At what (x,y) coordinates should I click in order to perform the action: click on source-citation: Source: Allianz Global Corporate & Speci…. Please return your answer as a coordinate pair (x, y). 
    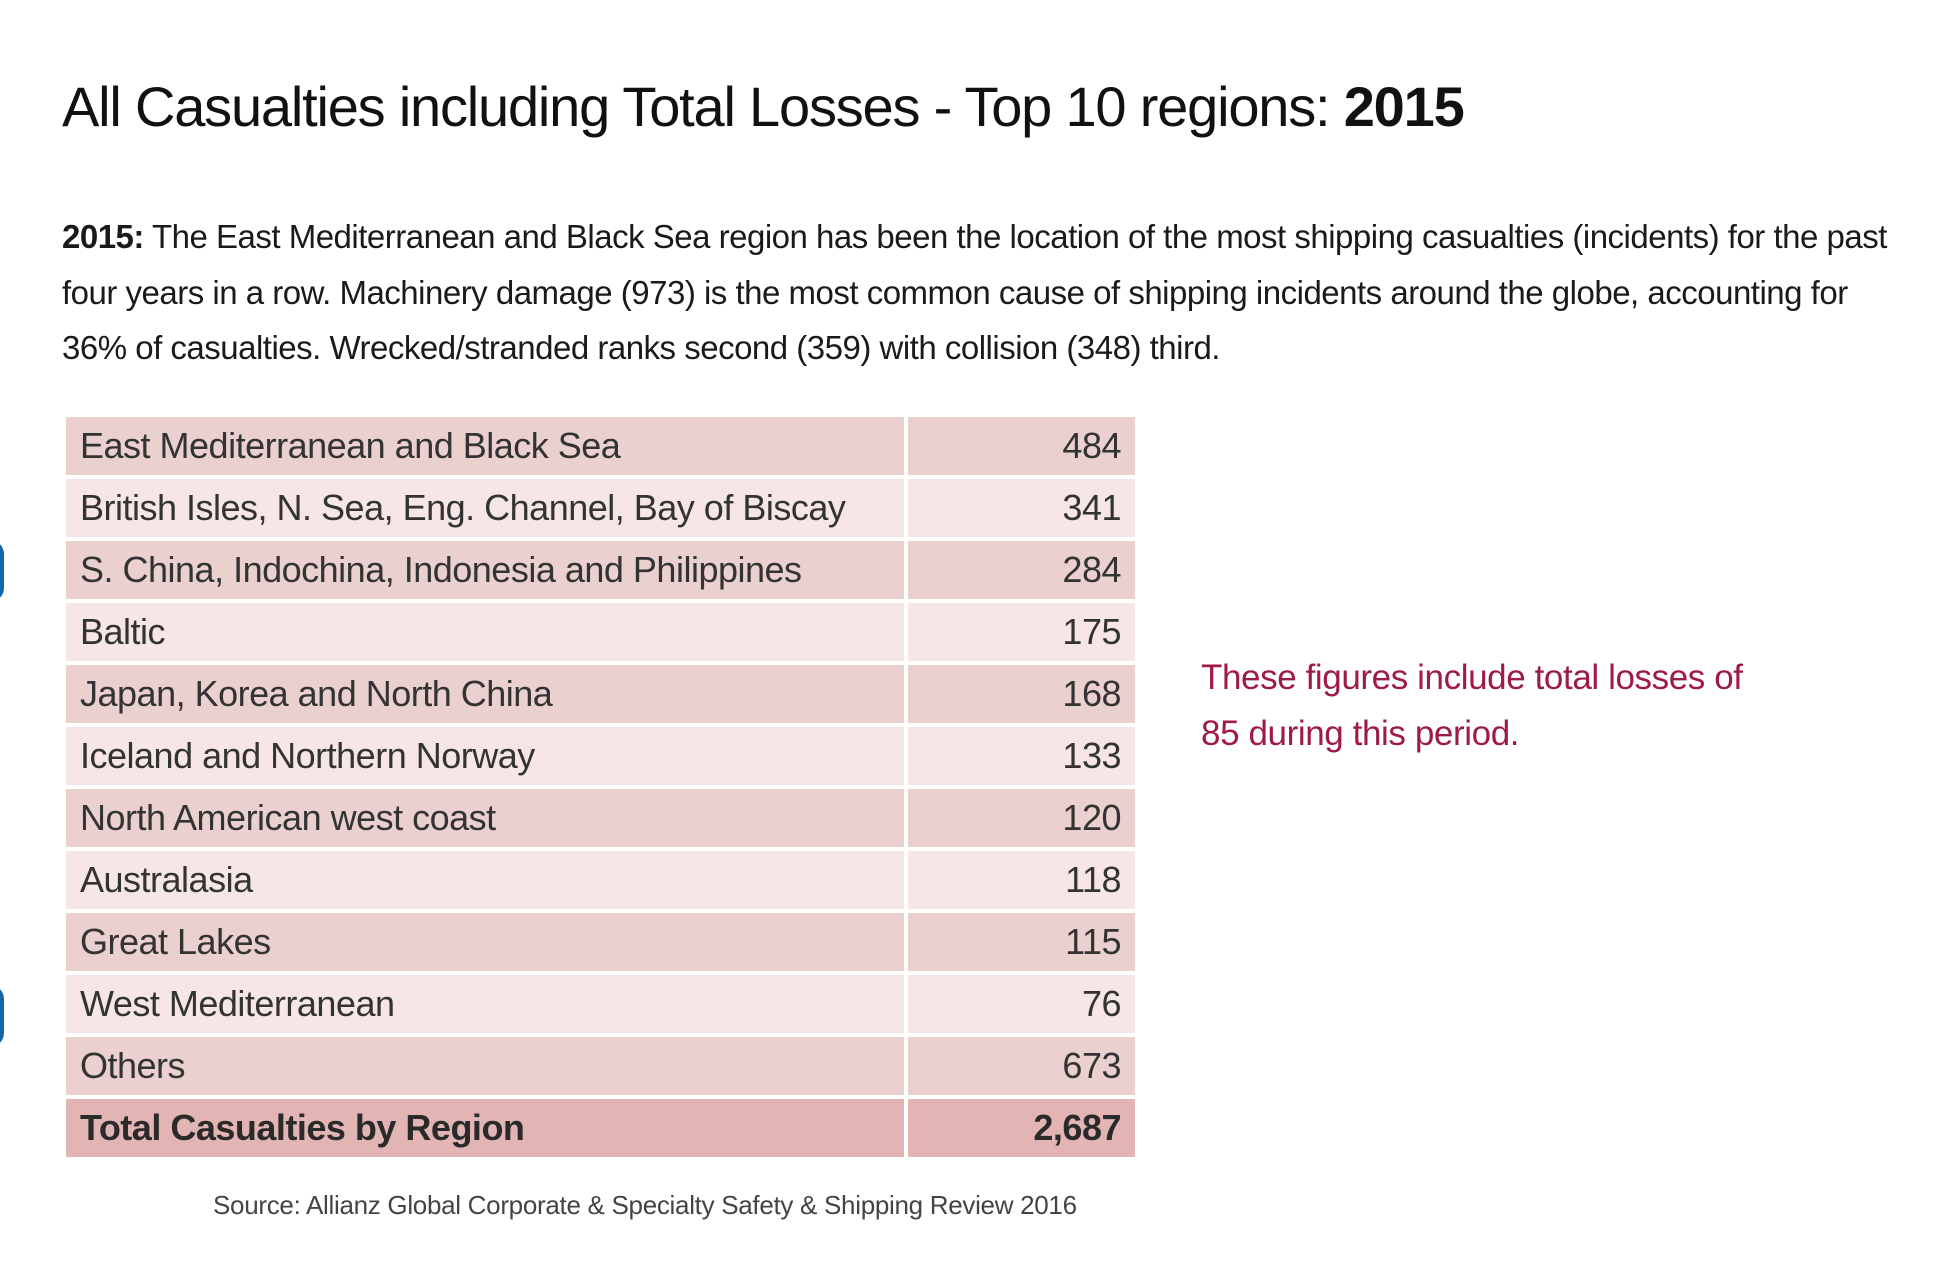
    Looking at the image, I should click on (645, 1205).